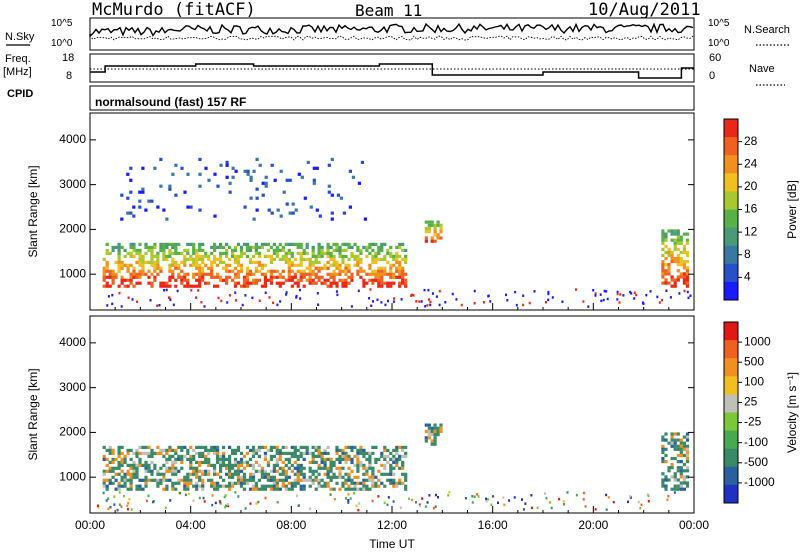  What do you see at coordinates (719, 43) in the screenshot?
I see `noise-tick-bottom-right: 10^0` at bounding box center [719, 43].